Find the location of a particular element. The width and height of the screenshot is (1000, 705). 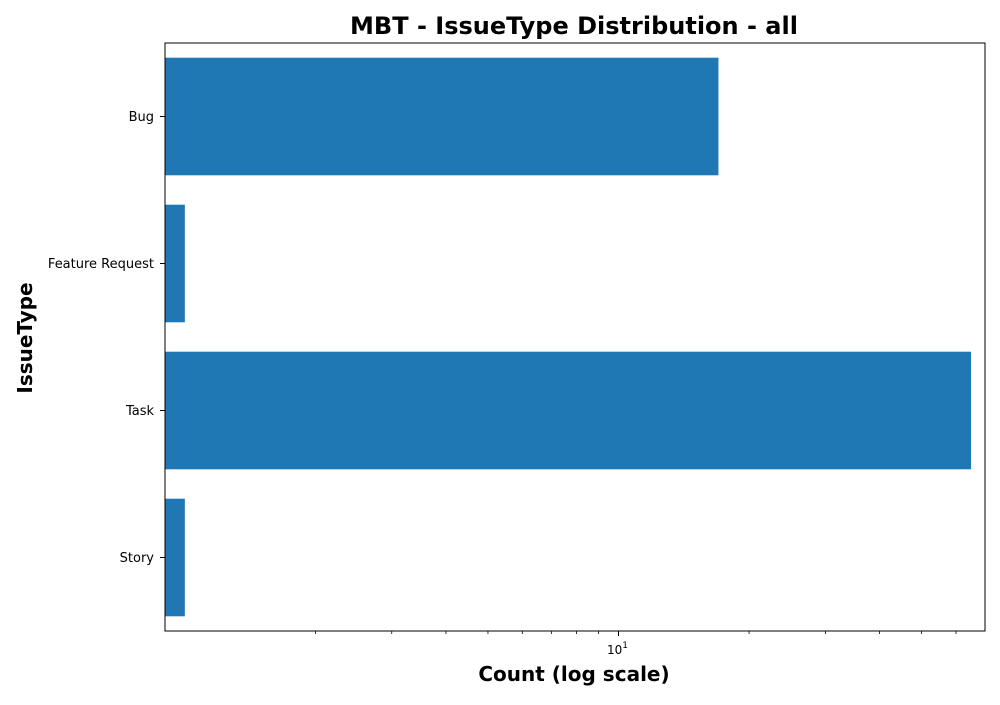

x-axis-title: Count (log scale) is located at coordinates (573, 674).